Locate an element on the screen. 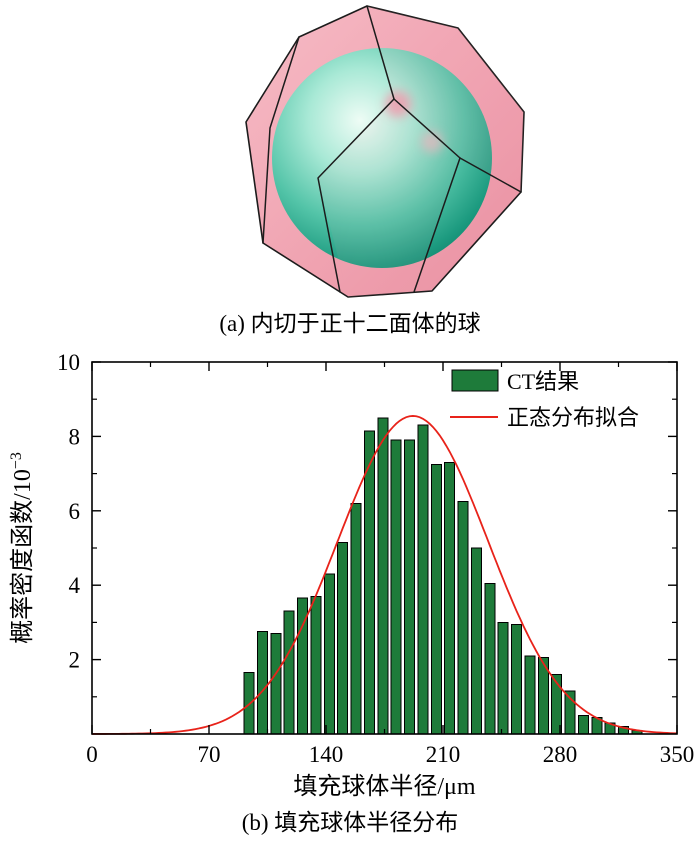  y-tick-label: 10 is located at coordinates (68, 362).